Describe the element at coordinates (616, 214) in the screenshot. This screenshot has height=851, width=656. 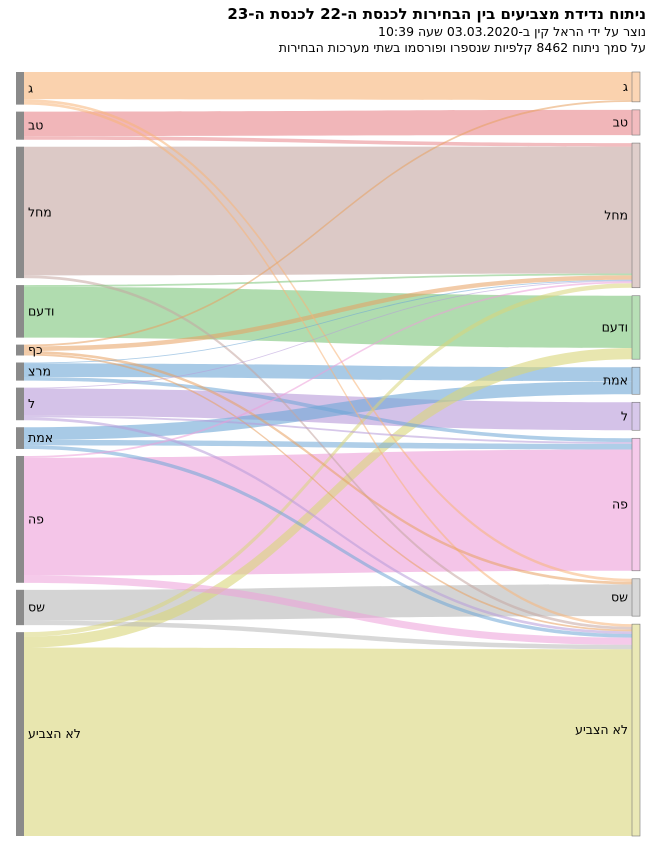
I see `right-node-label: מחל` at that location.